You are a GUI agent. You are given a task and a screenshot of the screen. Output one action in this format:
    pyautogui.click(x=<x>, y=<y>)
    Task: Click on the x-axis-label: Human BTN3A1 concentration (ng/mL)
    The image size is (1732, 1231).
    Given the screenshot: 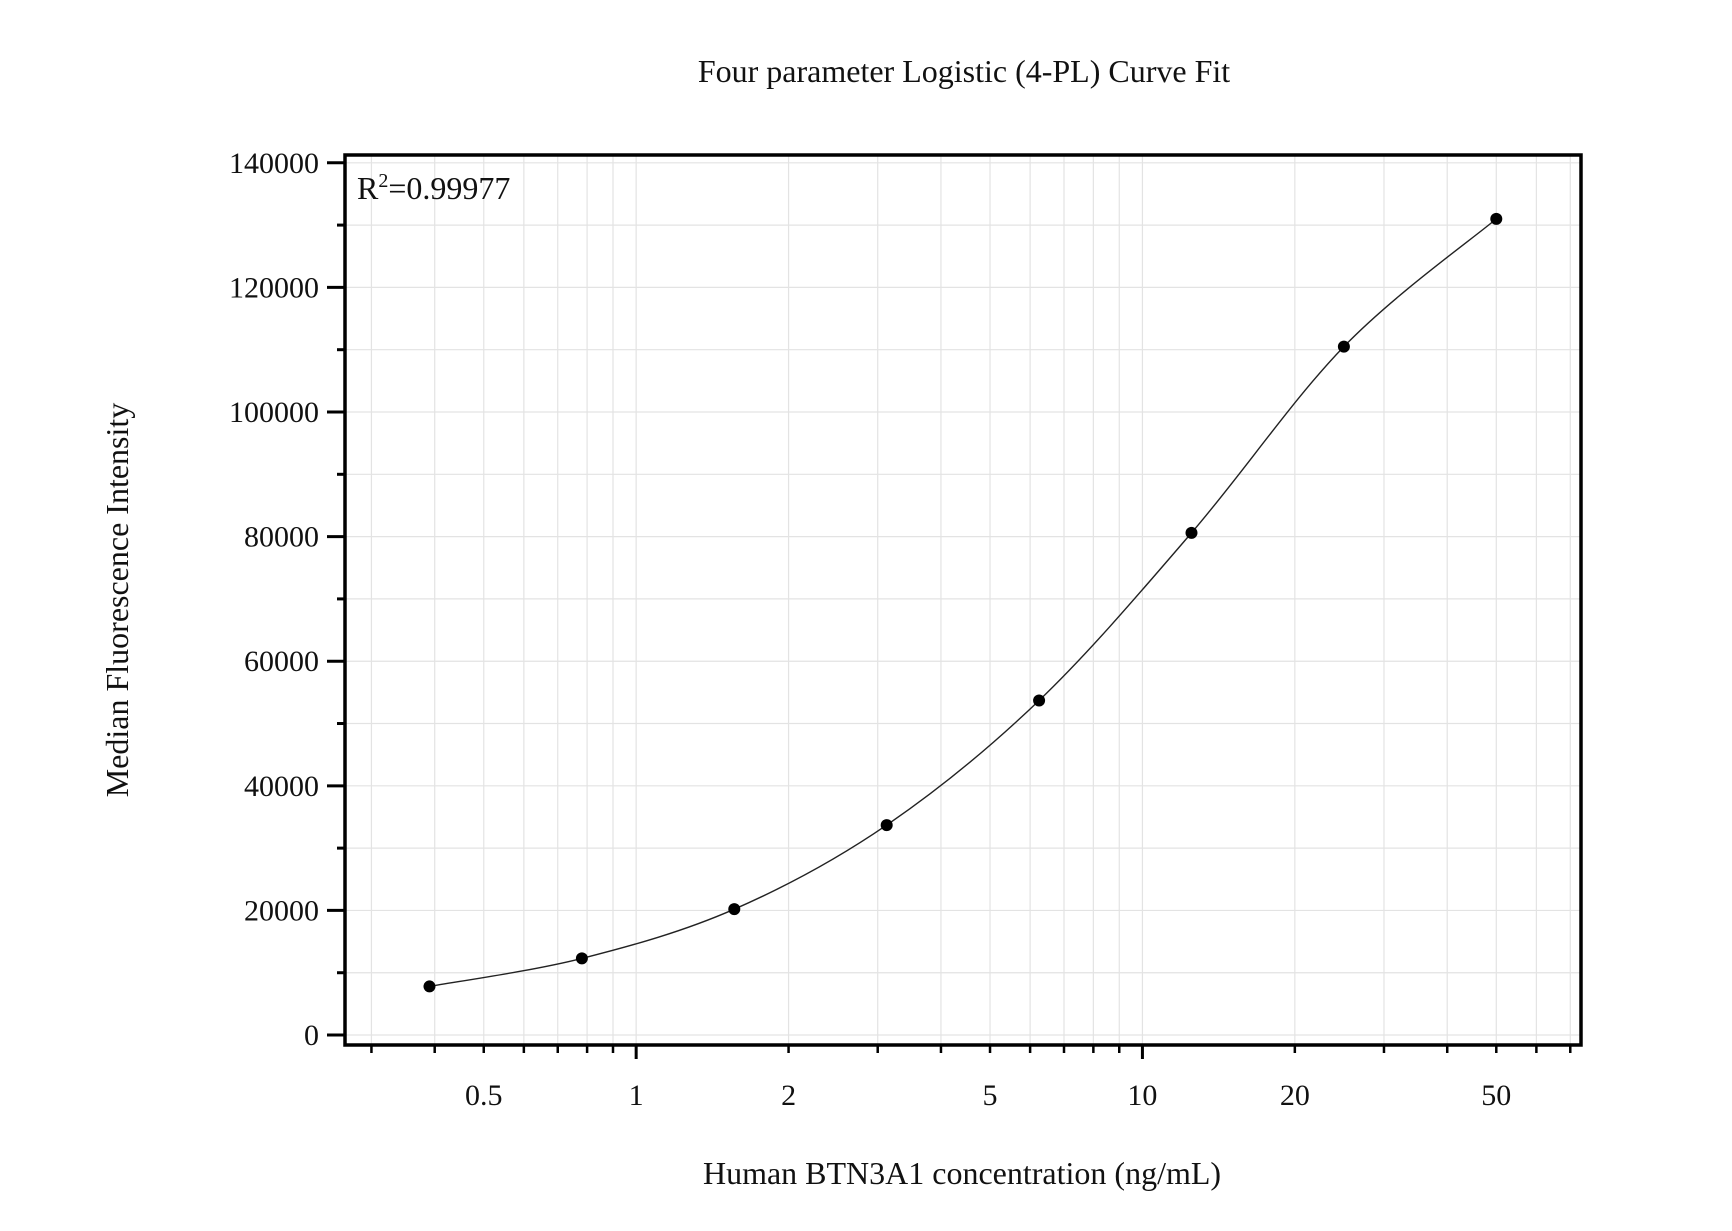 What is the action you would take?
    pyautogui.click(x=962, y=1173)
    